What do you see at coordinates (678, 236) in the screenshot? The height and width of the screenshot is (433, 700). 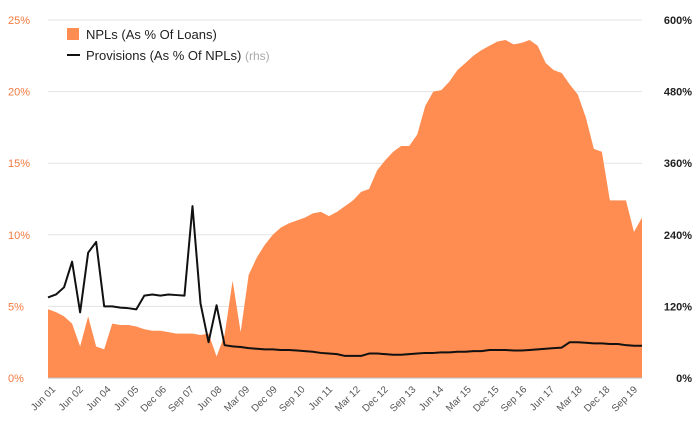 I see `right-tick-label: 240%` at bounding box center [678, 236].